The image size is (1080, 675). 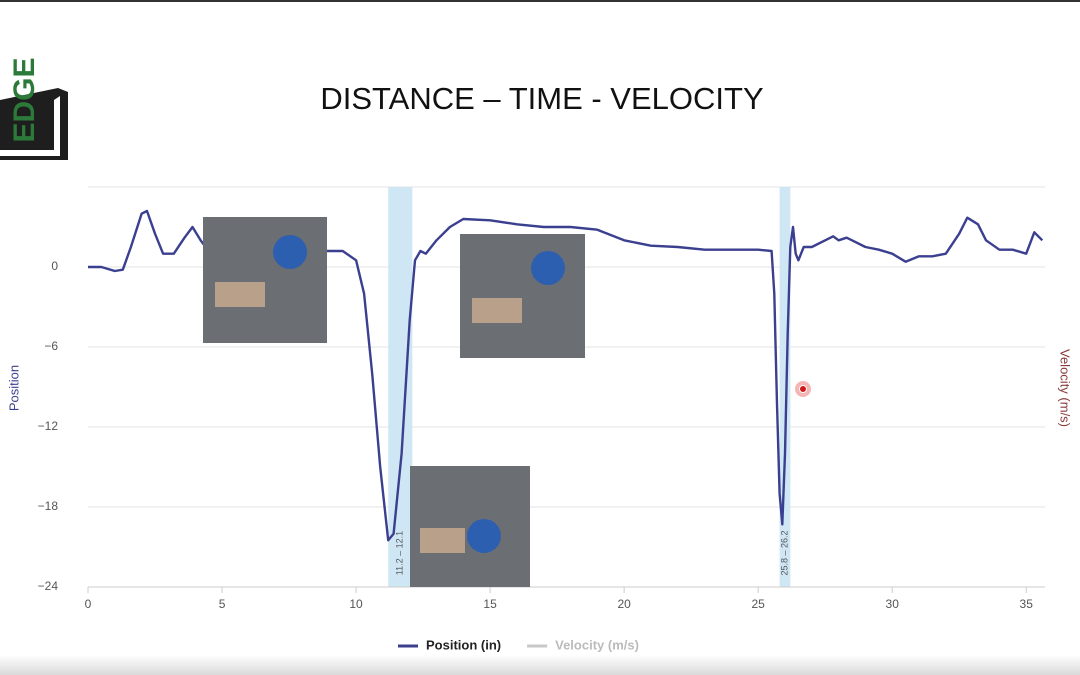 What do you see at coordinates (758, 604) in the screenshot?
I see `x-tick-label: 25` at bounding box center [758, 604].